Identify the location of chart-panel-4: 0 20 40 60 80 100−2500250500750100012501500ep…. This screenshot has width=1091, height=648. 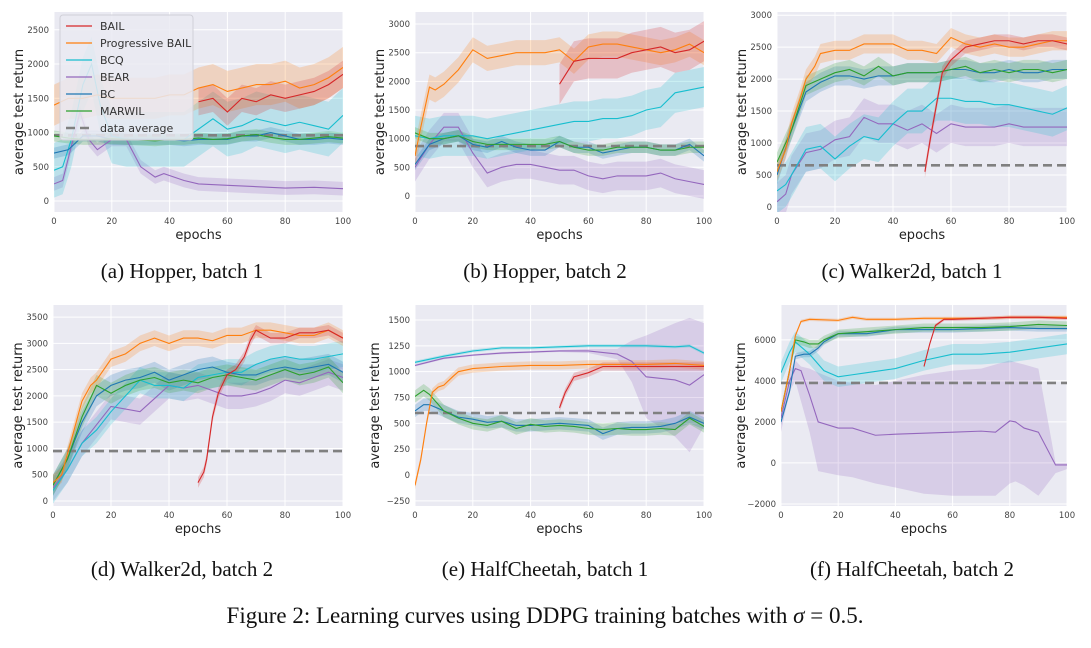
(540, 421).